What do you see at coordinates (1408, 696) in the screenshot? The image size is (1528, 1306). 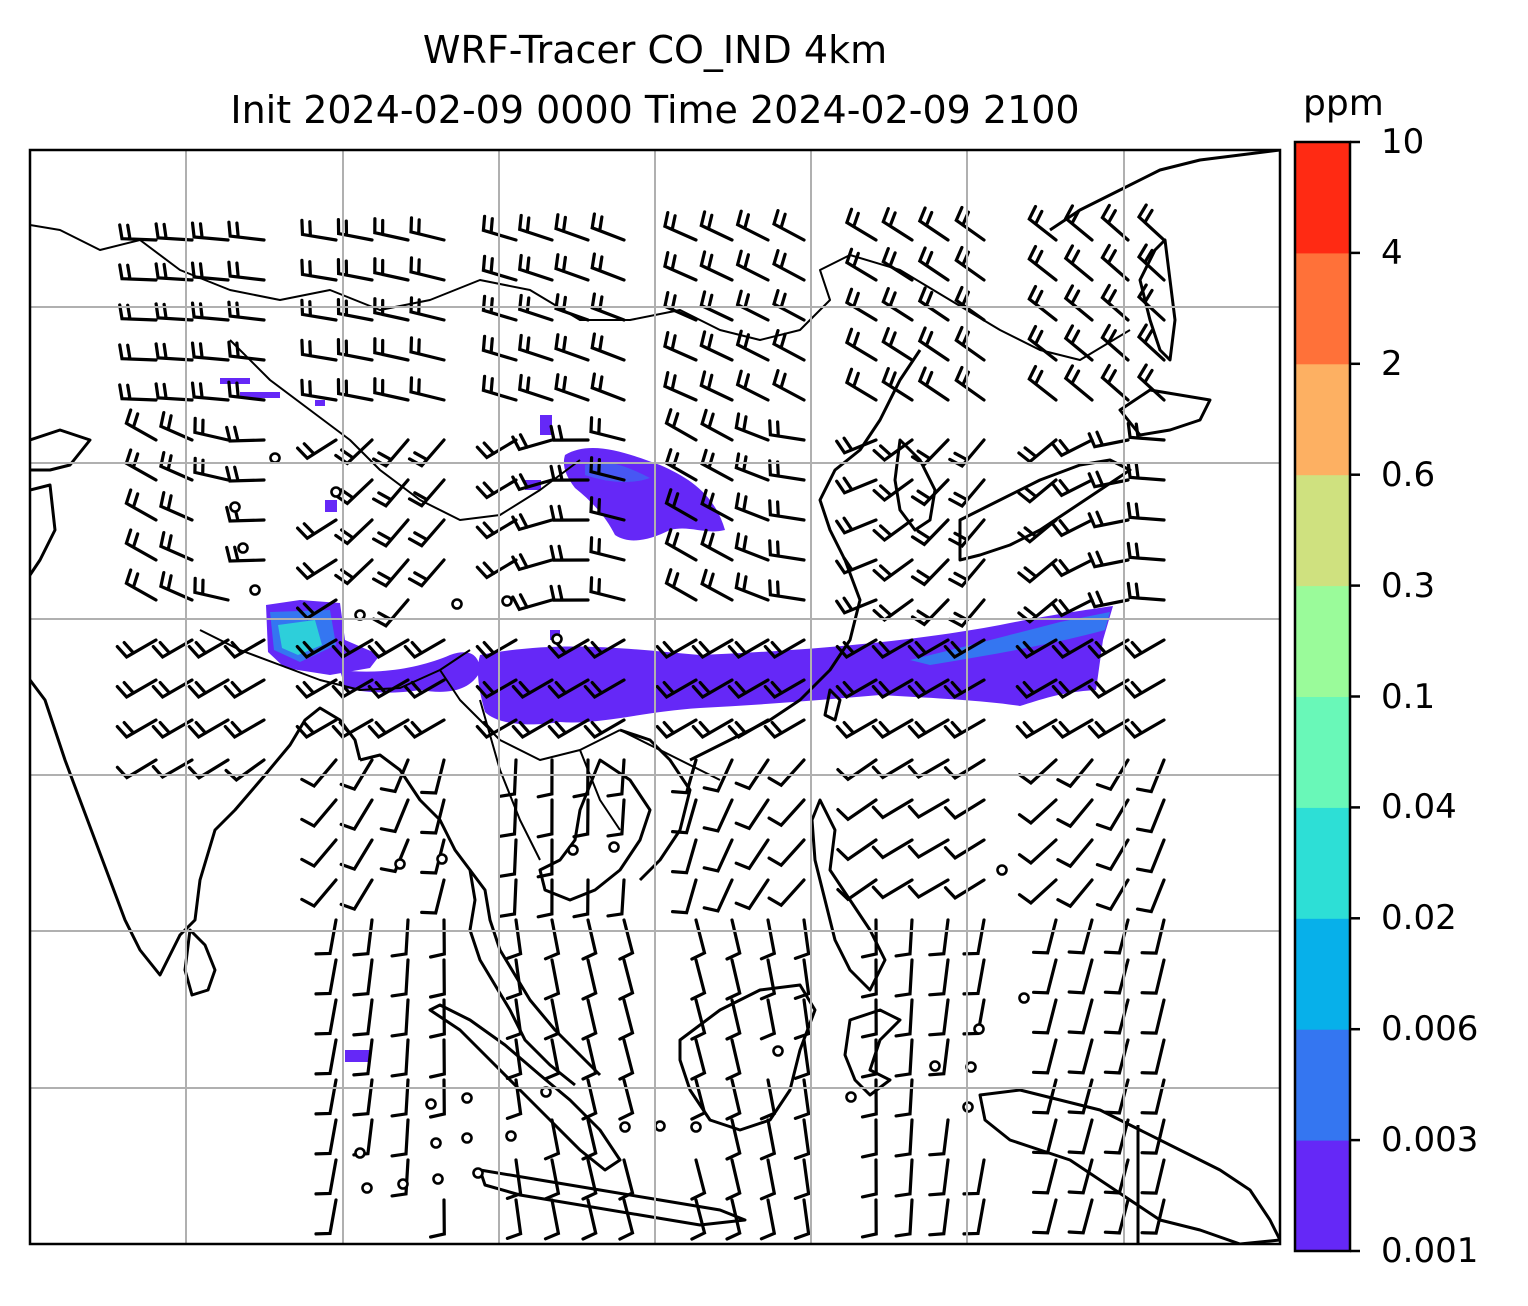 I see `colorbar-tick-label: 0.1` at bounding box center [1408, 696].